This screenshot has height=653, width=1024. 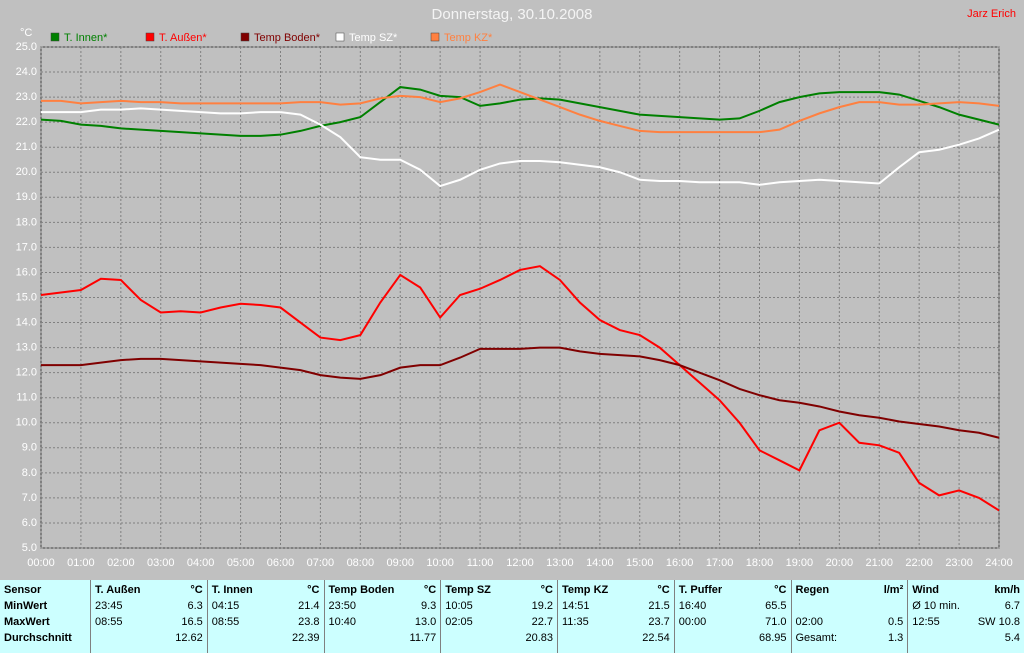 What do you see at coordinates (423, 638) in the screenshot?
I see `cell-value: 11.77` at bounding box center [423, 638].